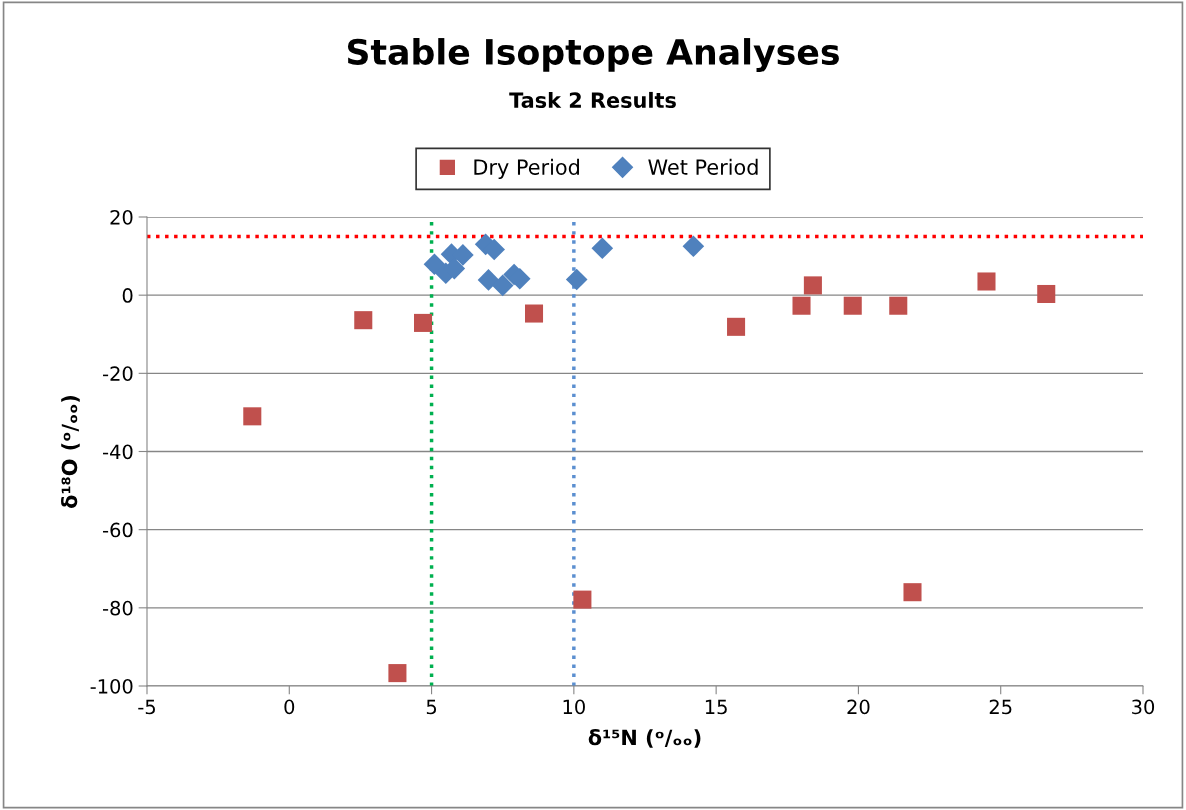 This screenshot has width=1186, height=810. Describe the element at coordinates (431, 707) in the screenshot. I see `x-tick-label: 5` at that location.